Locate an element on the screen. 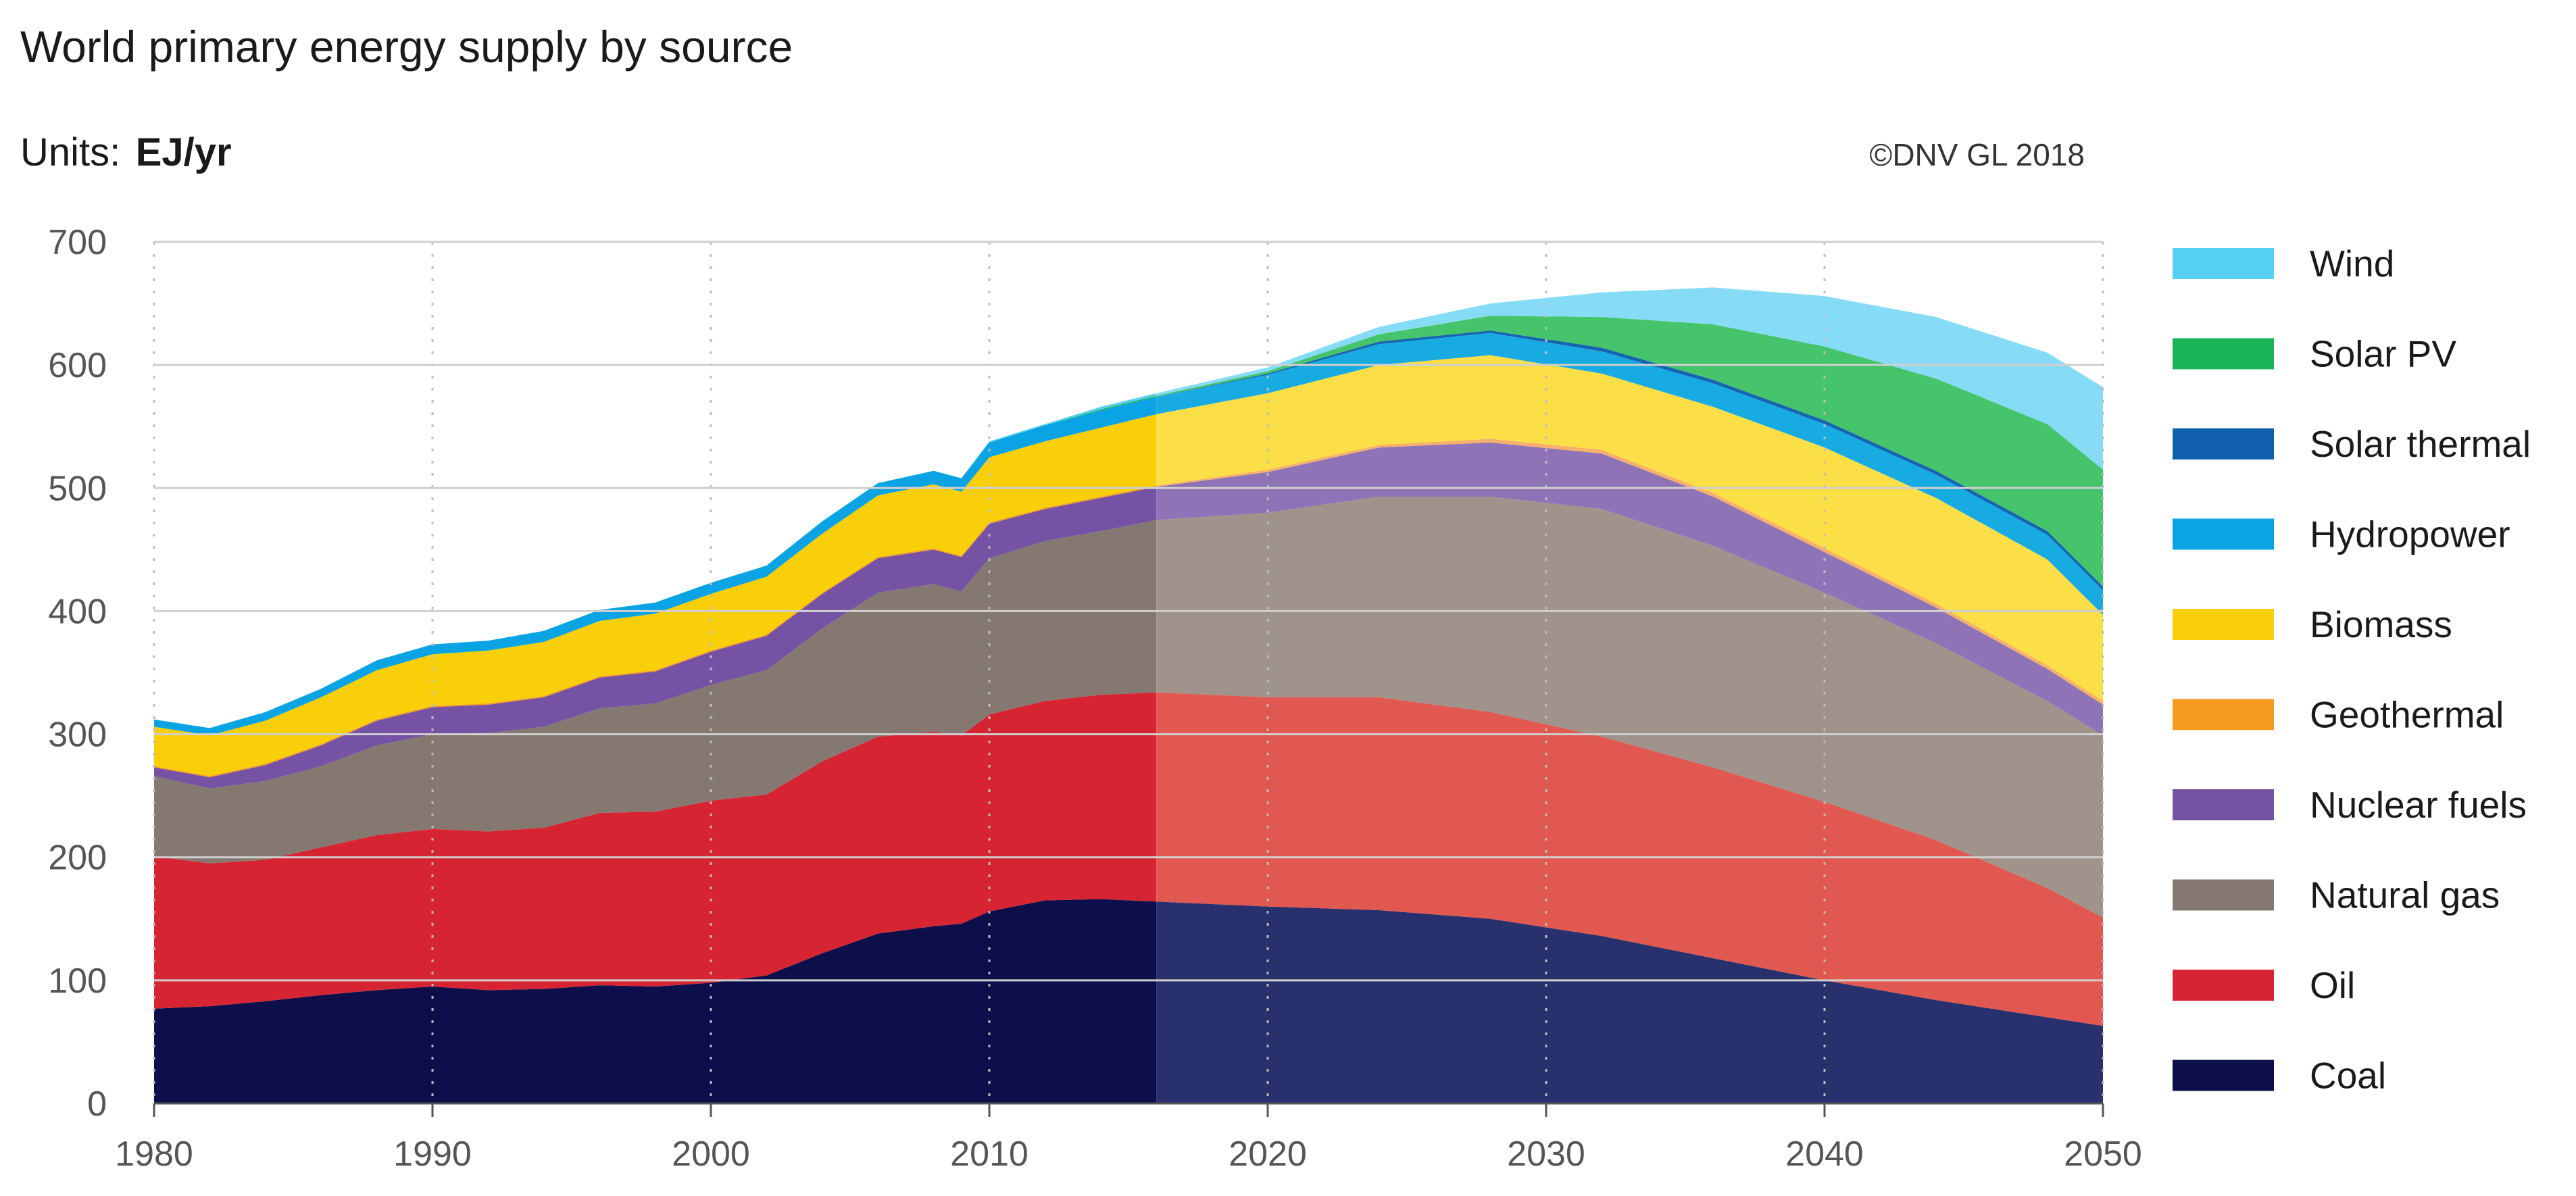 The image size is (2576, 1196). area-natural-gas-forecast is located at coordinates (1630, 707).